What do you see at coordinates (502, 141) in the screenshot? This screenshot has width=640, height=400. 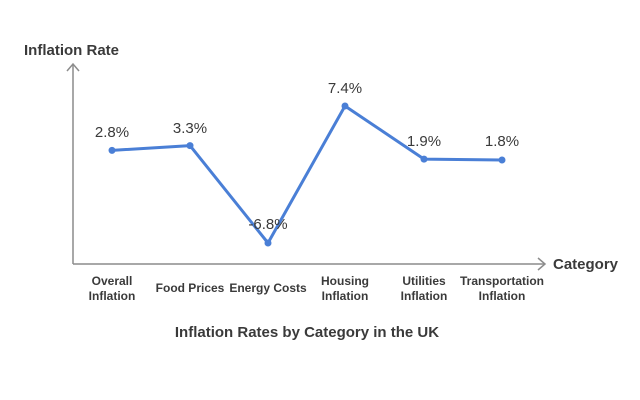 I see `data-label: 1.8%` at bounding box center [502, 141].